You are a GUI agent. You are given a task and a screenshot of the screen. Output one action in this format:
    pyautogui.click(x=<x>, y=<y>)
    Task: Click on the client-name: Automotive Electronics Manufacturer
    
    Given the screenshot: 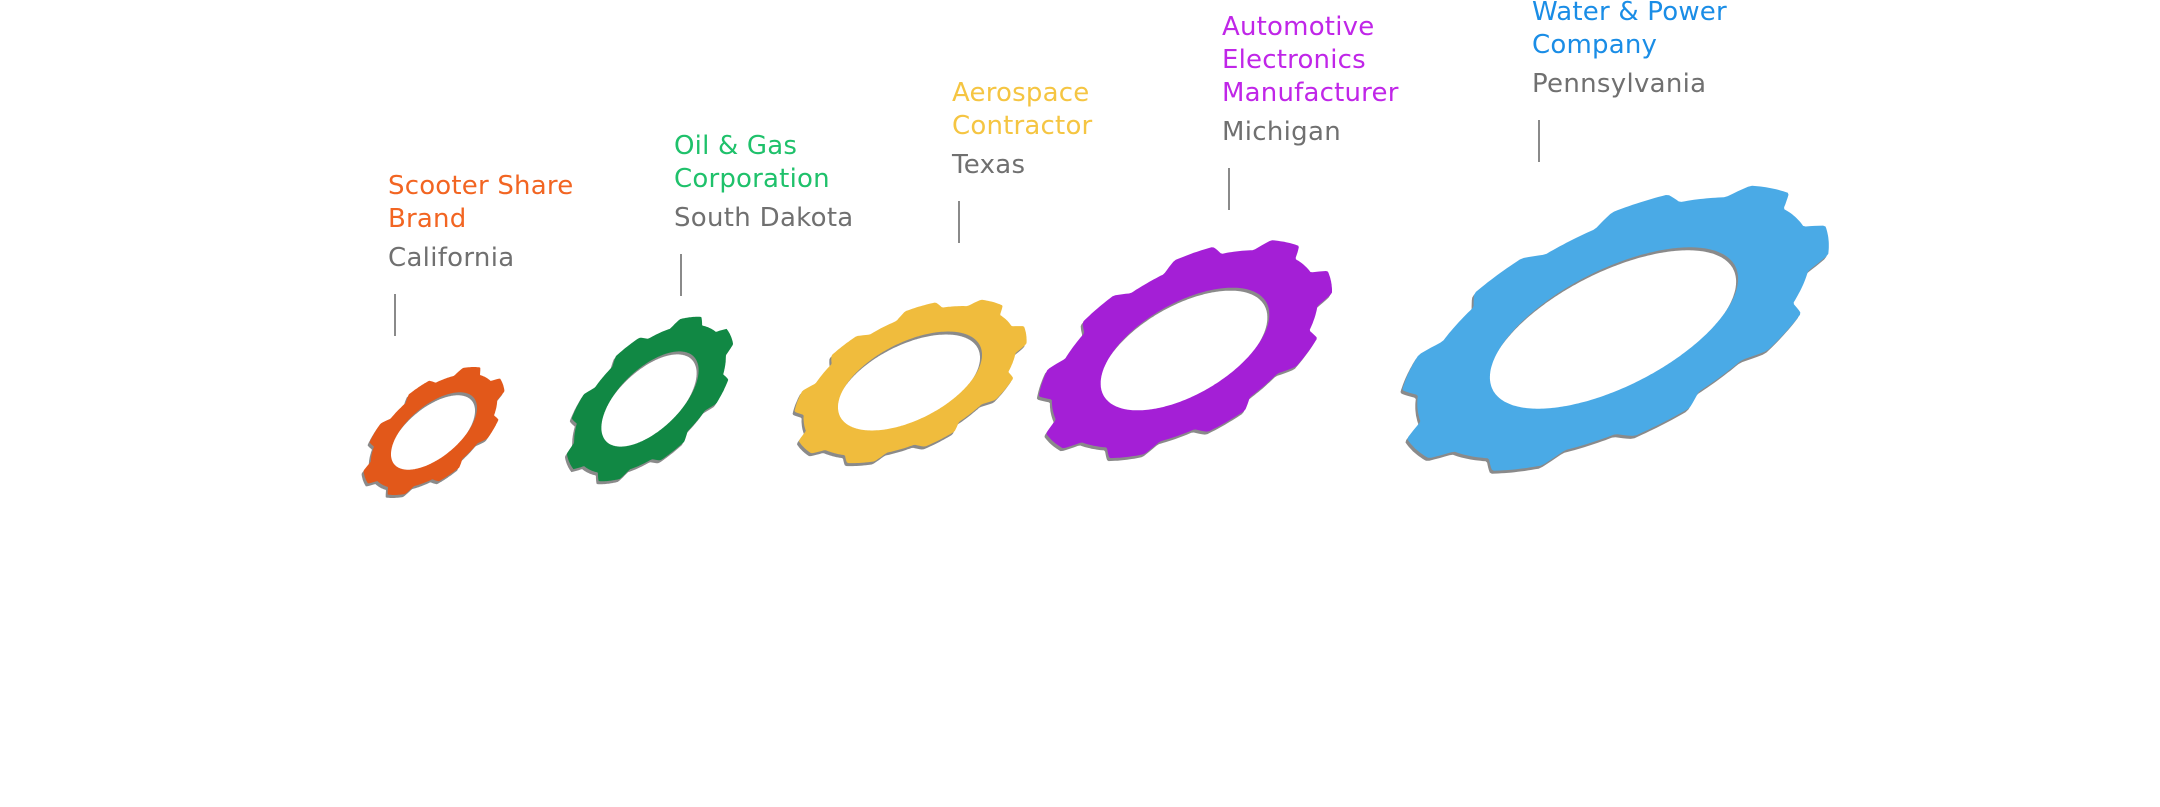 What is the action you would take?
    pyautogui.click(x=1310, y=60)
    